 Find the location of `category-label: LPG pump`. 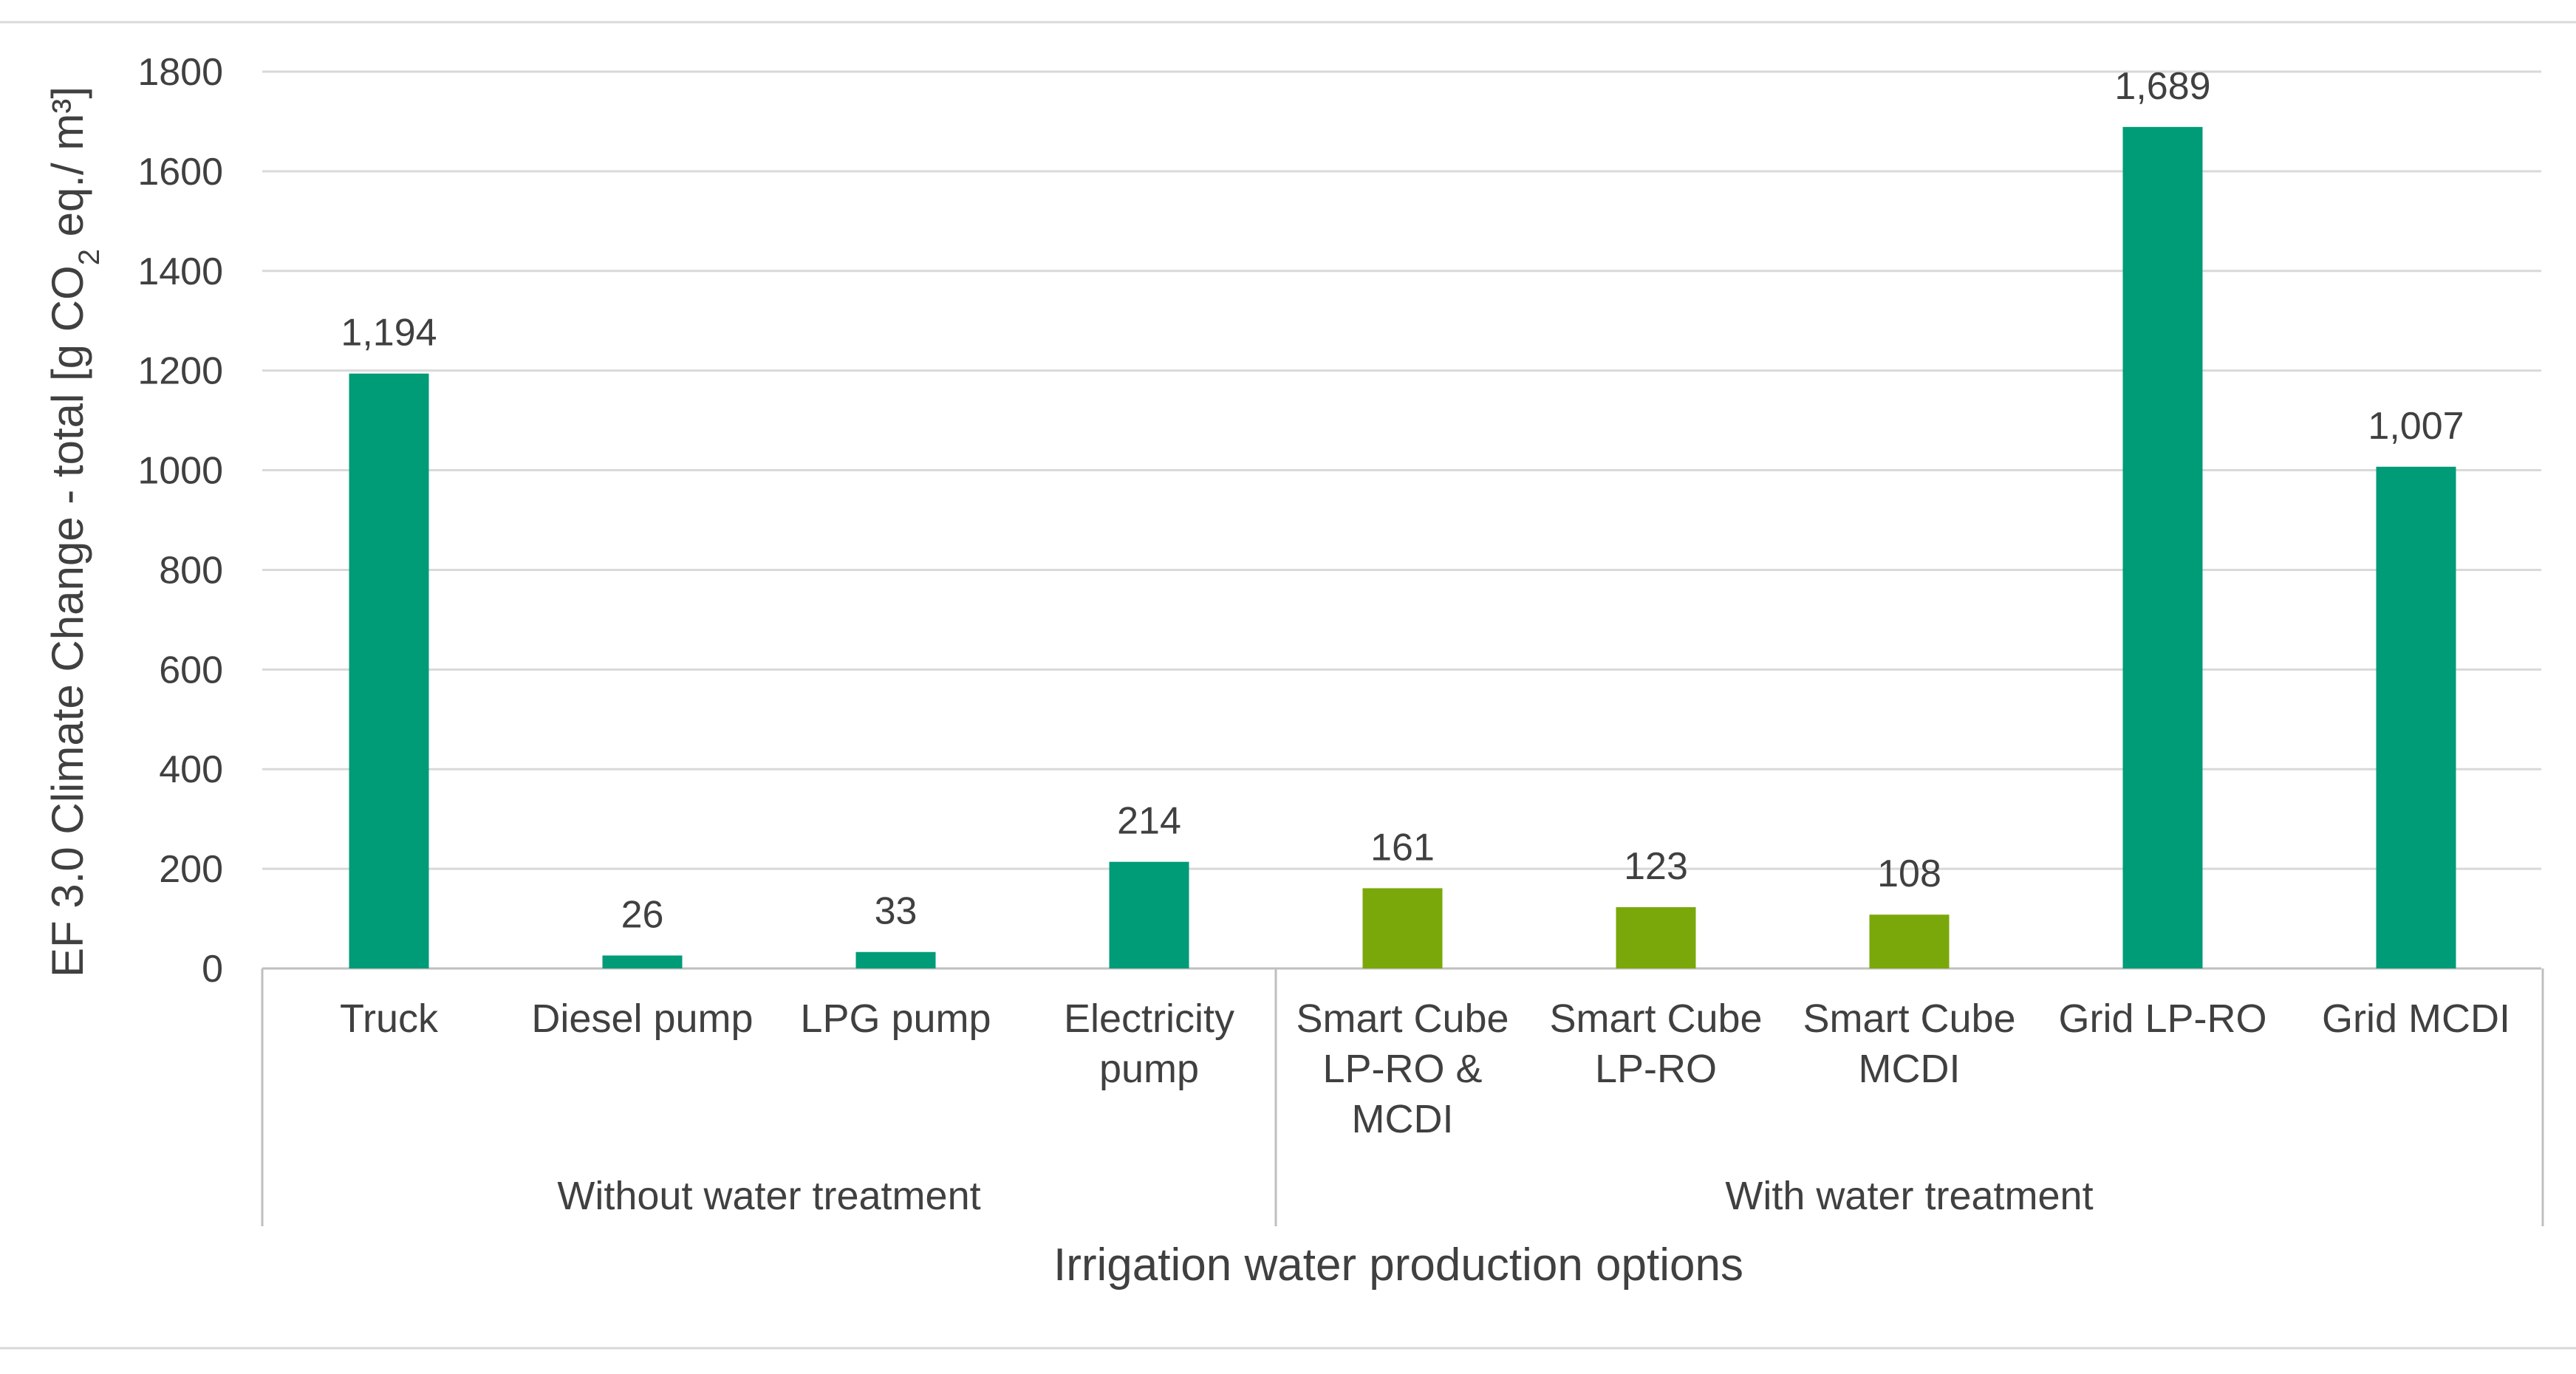

category-label: LPG pump is located at coordinates (896, 1019).